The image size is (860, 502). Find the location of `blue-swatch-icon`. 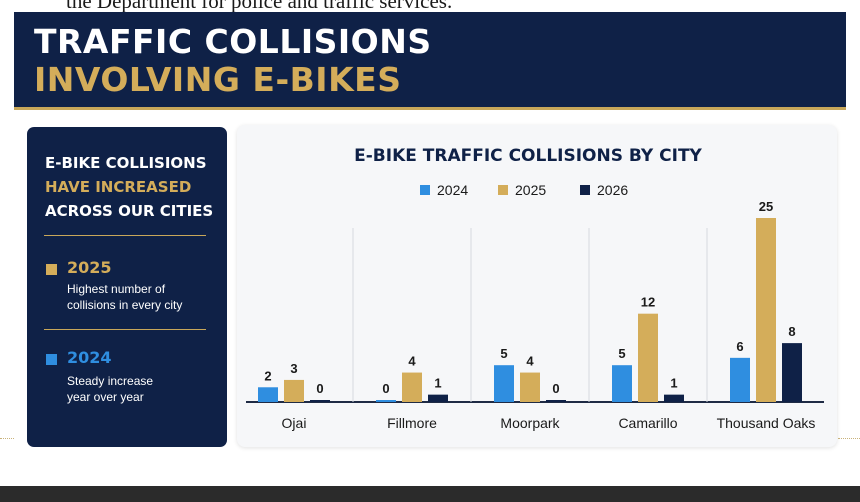

blue-swatch-icon is located at coordinates (51, 359).